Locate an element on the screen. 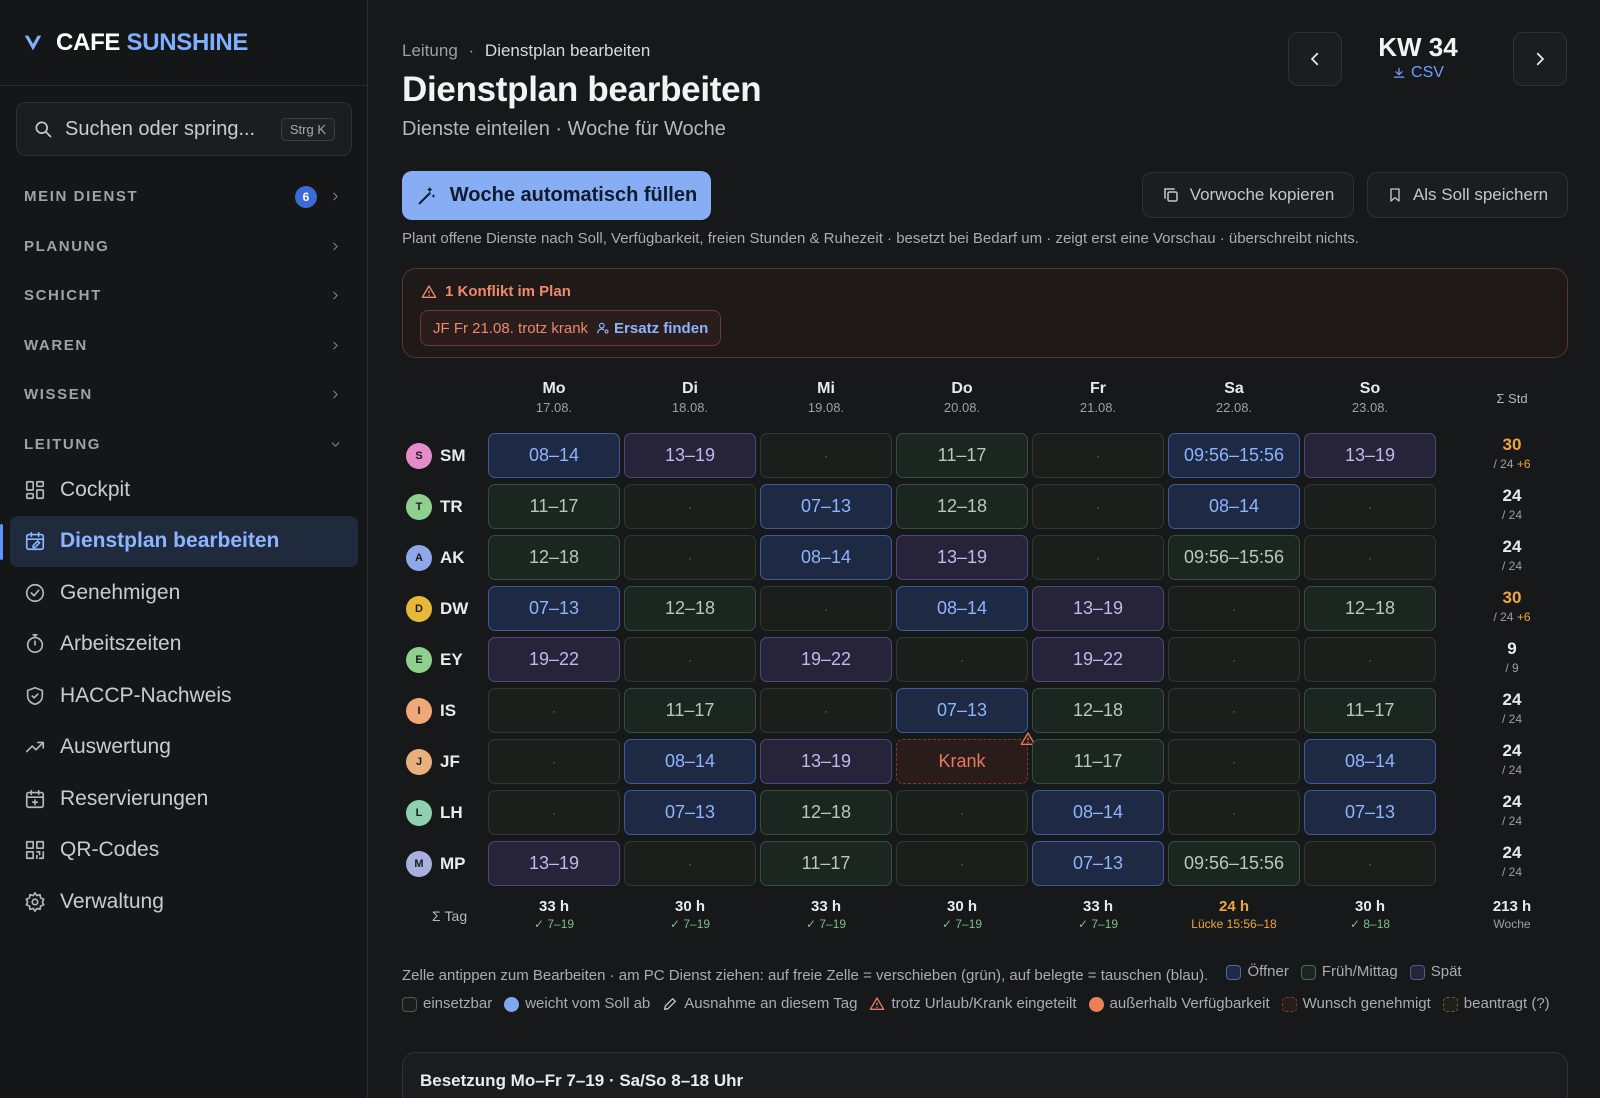 This screenshot has height=1098, width=1600. save-as-target-button: Als Soll speichern is located at coordinates (1467, 195).